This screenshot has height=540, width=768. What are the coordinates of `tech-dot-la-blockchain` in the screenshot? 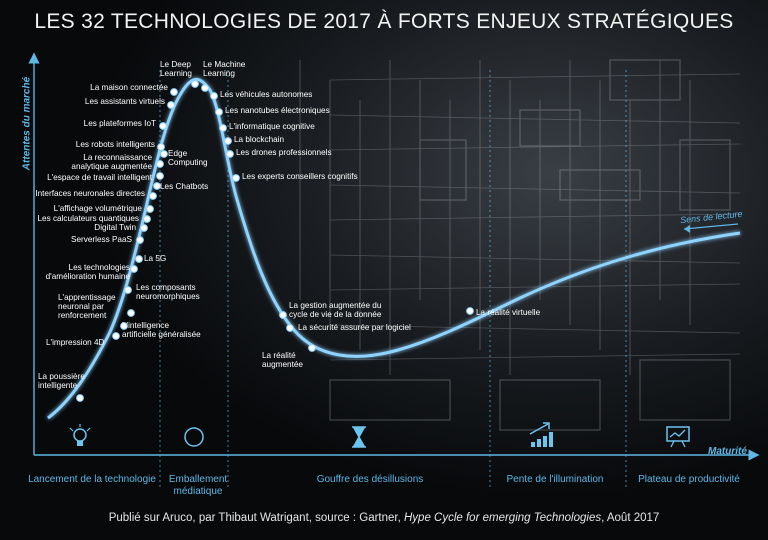 It's located at (228, 141).